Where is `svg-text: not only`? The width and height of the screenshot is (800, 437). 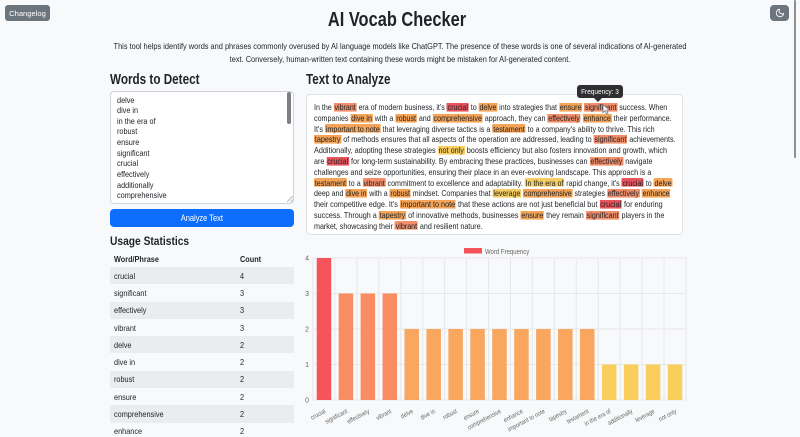
svg-text: not only is located at coordinates (668, 415).